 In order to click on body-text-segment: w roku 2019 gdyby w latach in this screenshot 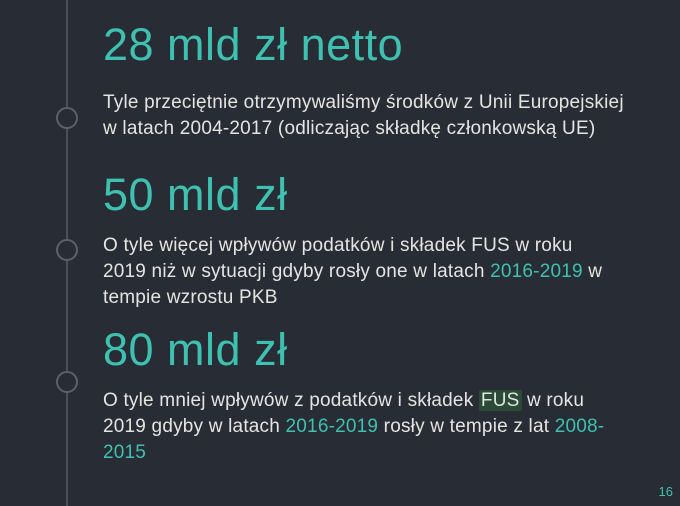, I will do `click(344, 413)`.